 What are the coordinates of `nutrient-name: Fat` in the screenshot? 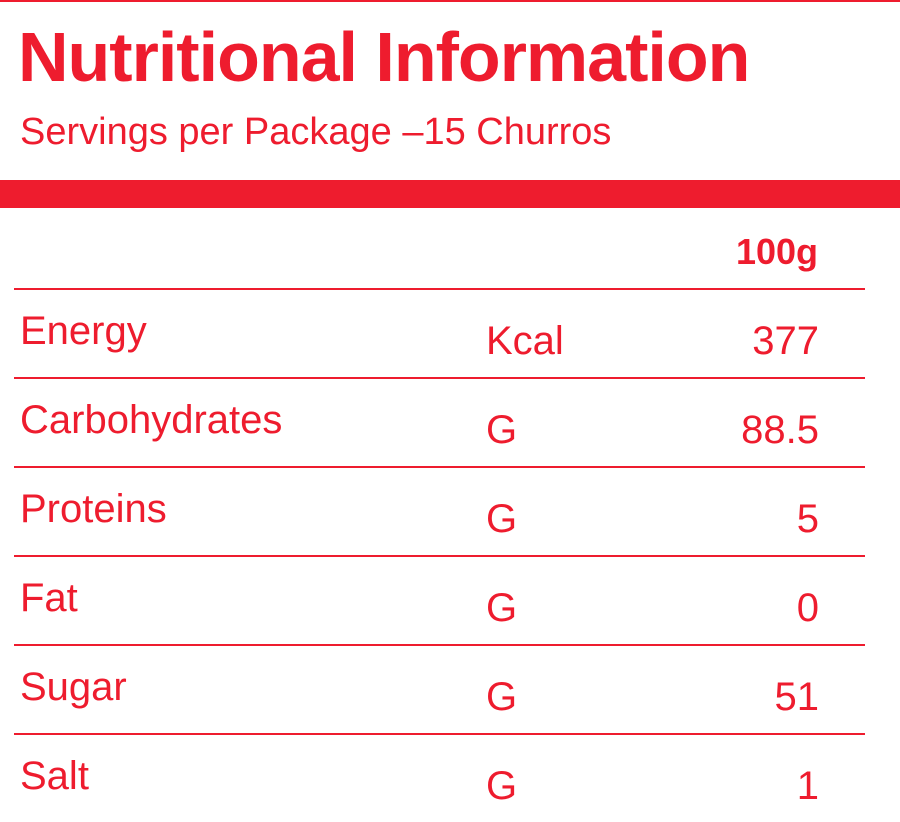 It's located at (49, 598).